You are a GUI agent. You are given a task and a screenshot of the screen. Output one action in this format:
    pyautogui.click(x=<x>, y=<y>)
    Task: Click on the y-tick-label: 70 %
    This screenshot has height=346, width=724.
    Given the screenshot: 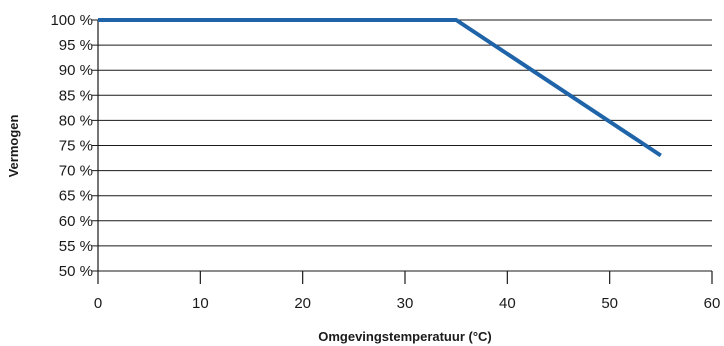 What is the action you would take?
    pyautogui.click(x=76, y=171)
    